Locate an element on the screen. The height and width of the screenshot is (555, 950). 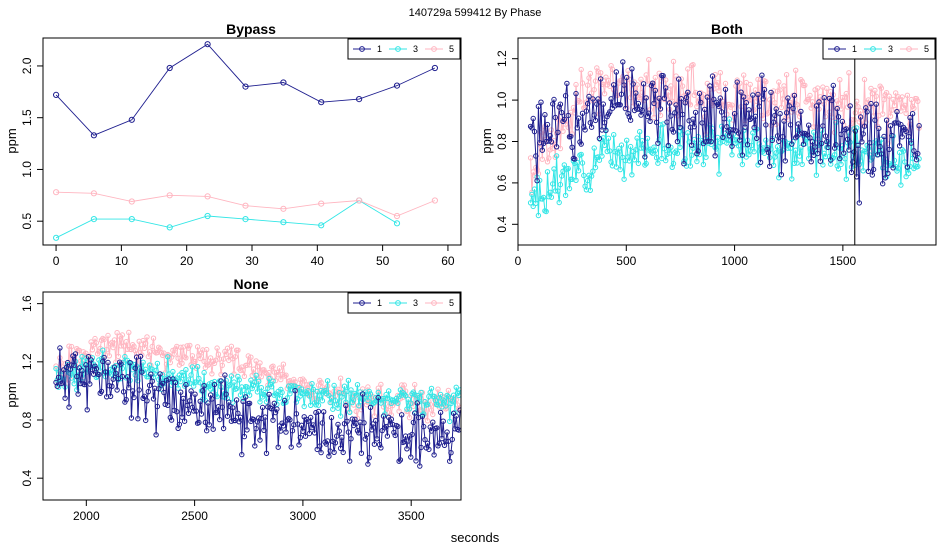
none-legend-label: 5 is located at coordinates (451, 303).